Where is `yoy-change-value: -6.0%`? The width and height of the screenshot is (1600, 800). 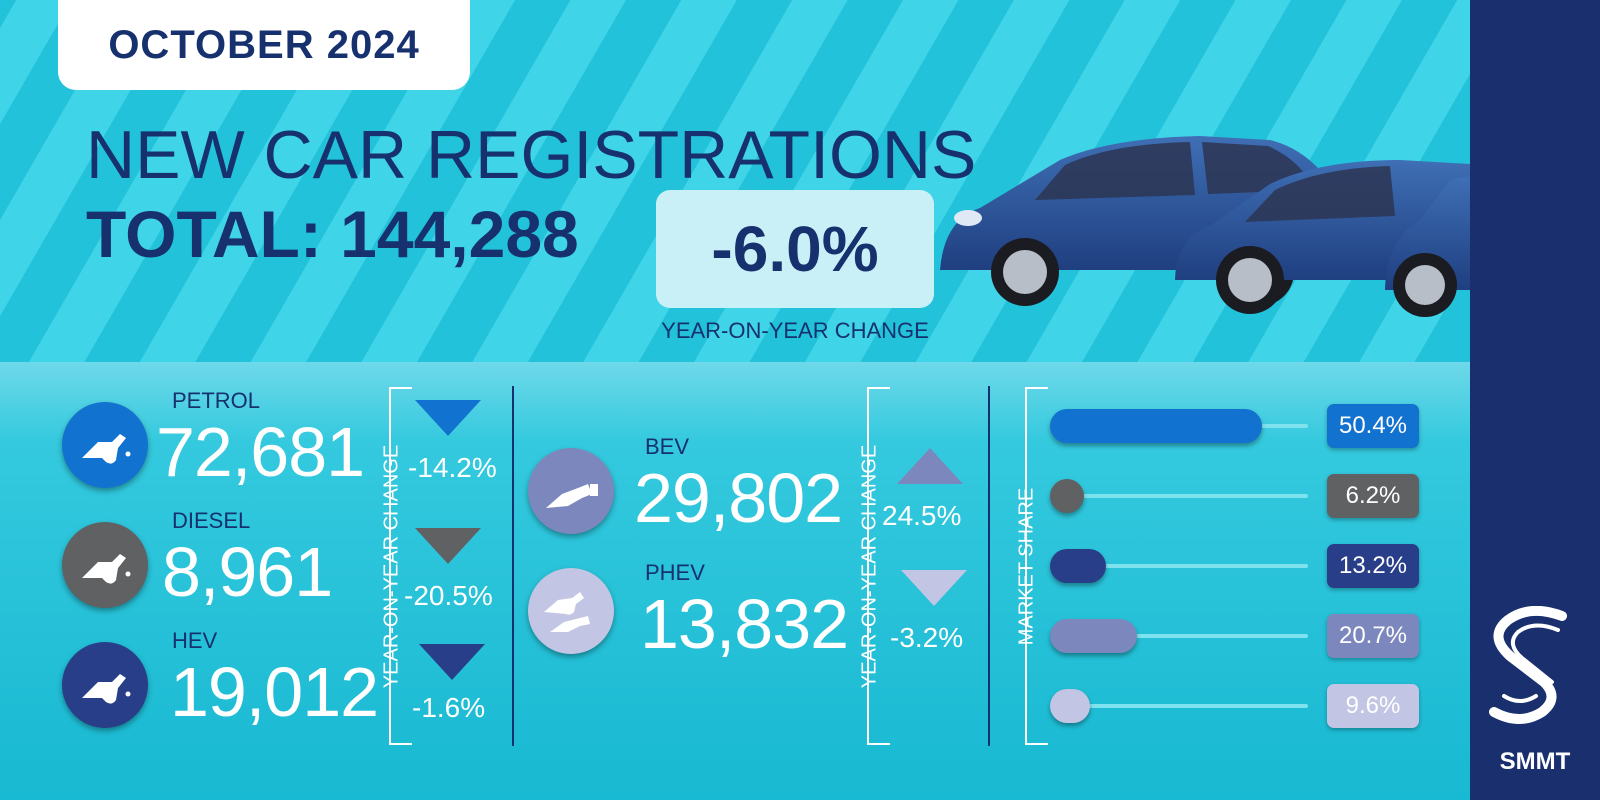
yoy-change-value: -6.0% is located at coordinates (795, 249).